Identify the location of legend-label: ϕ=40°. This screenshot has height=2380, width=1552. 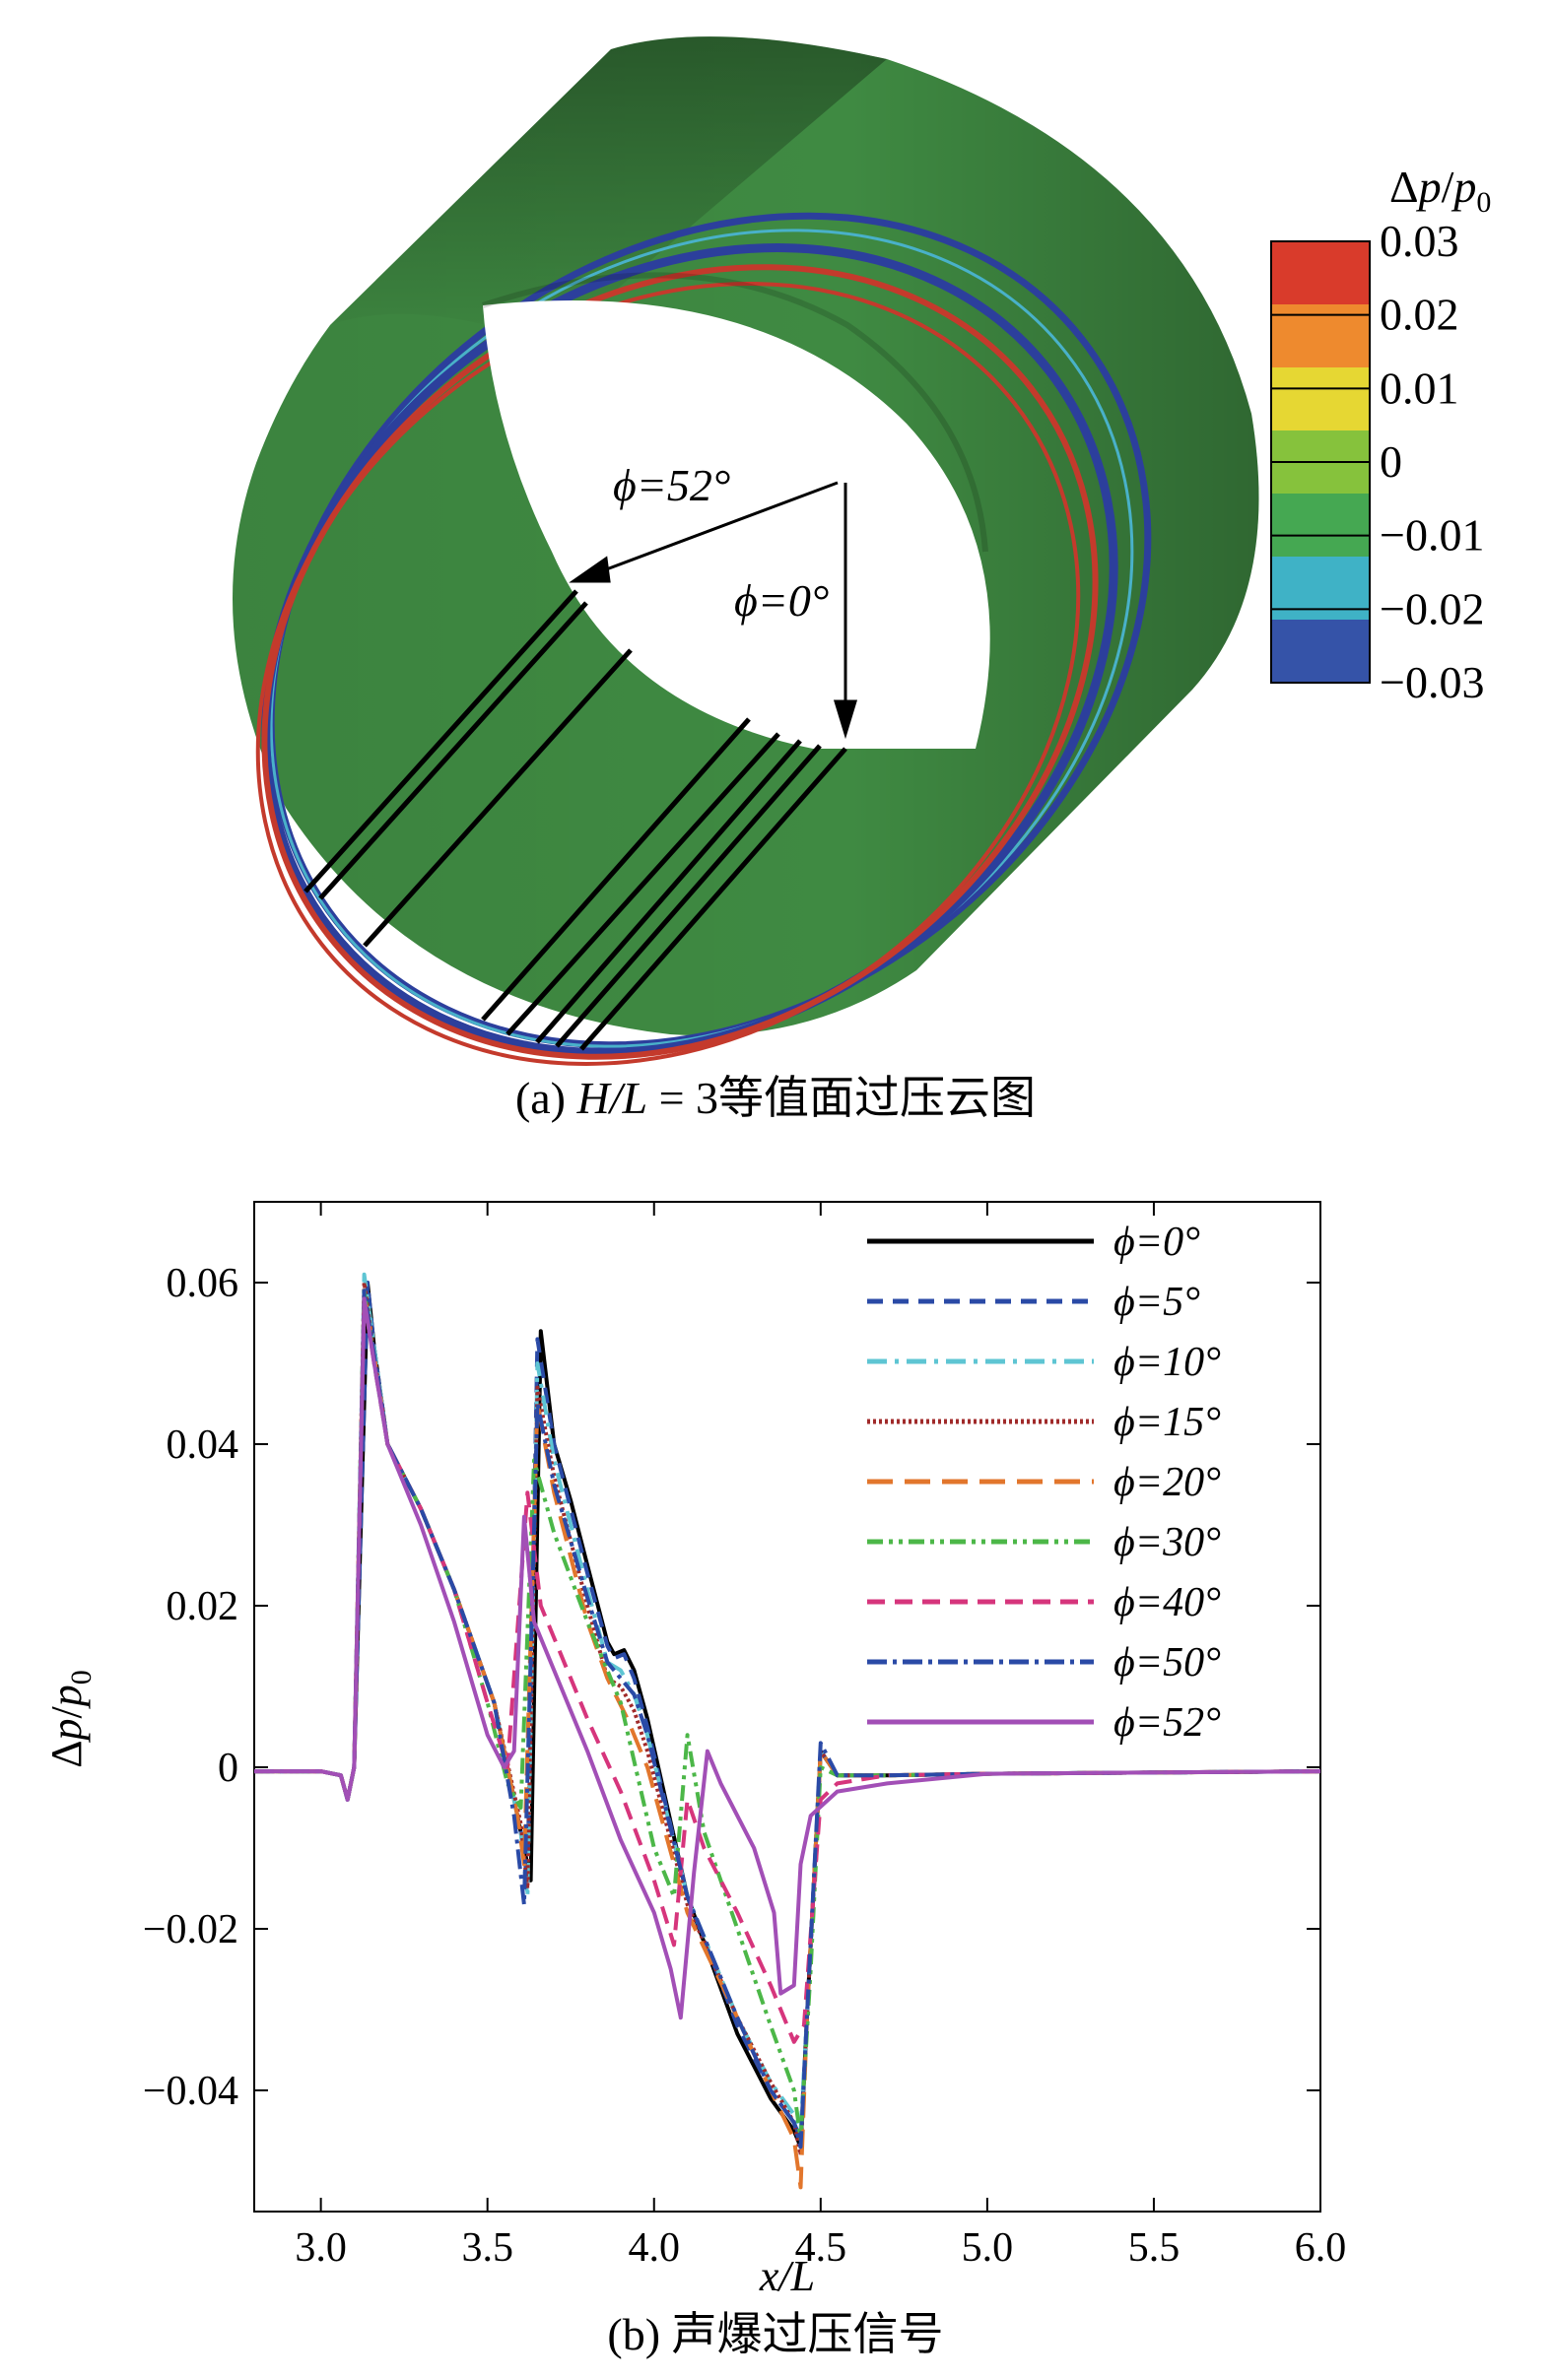
(1167, 1602).